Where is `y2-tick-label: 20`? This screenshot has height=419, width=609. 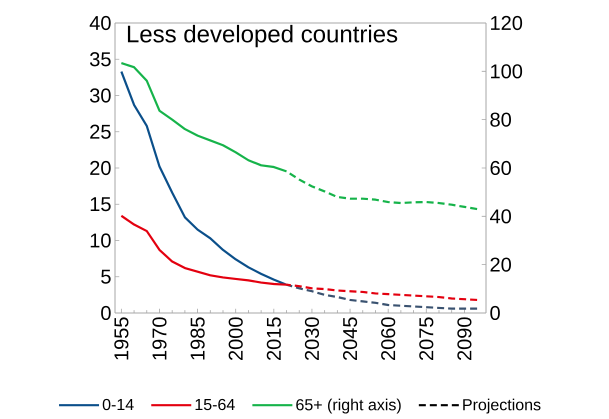
y2-tick-label: 20 is located at coordinates (500, 265).